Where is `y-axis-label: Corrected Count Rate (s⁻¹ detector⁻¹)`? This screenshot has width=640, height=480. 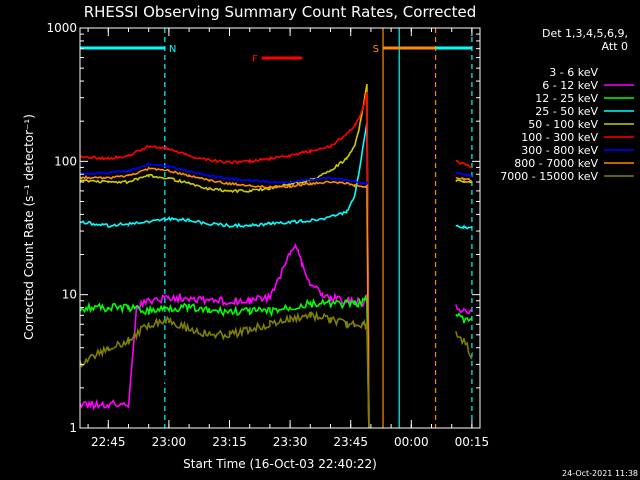 y-axis-label: Corrected Count Rate (s⁻¹ detector⁻¹) is located at coordinates (29, 227).